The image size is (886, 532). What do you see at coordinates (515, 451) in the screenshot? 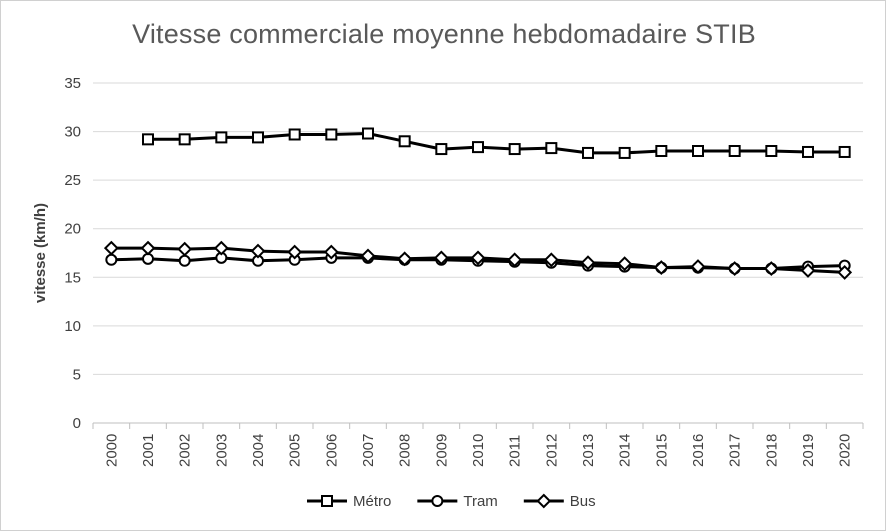
I see `x-tick-label: 2011` at bounding box center [515, 451].